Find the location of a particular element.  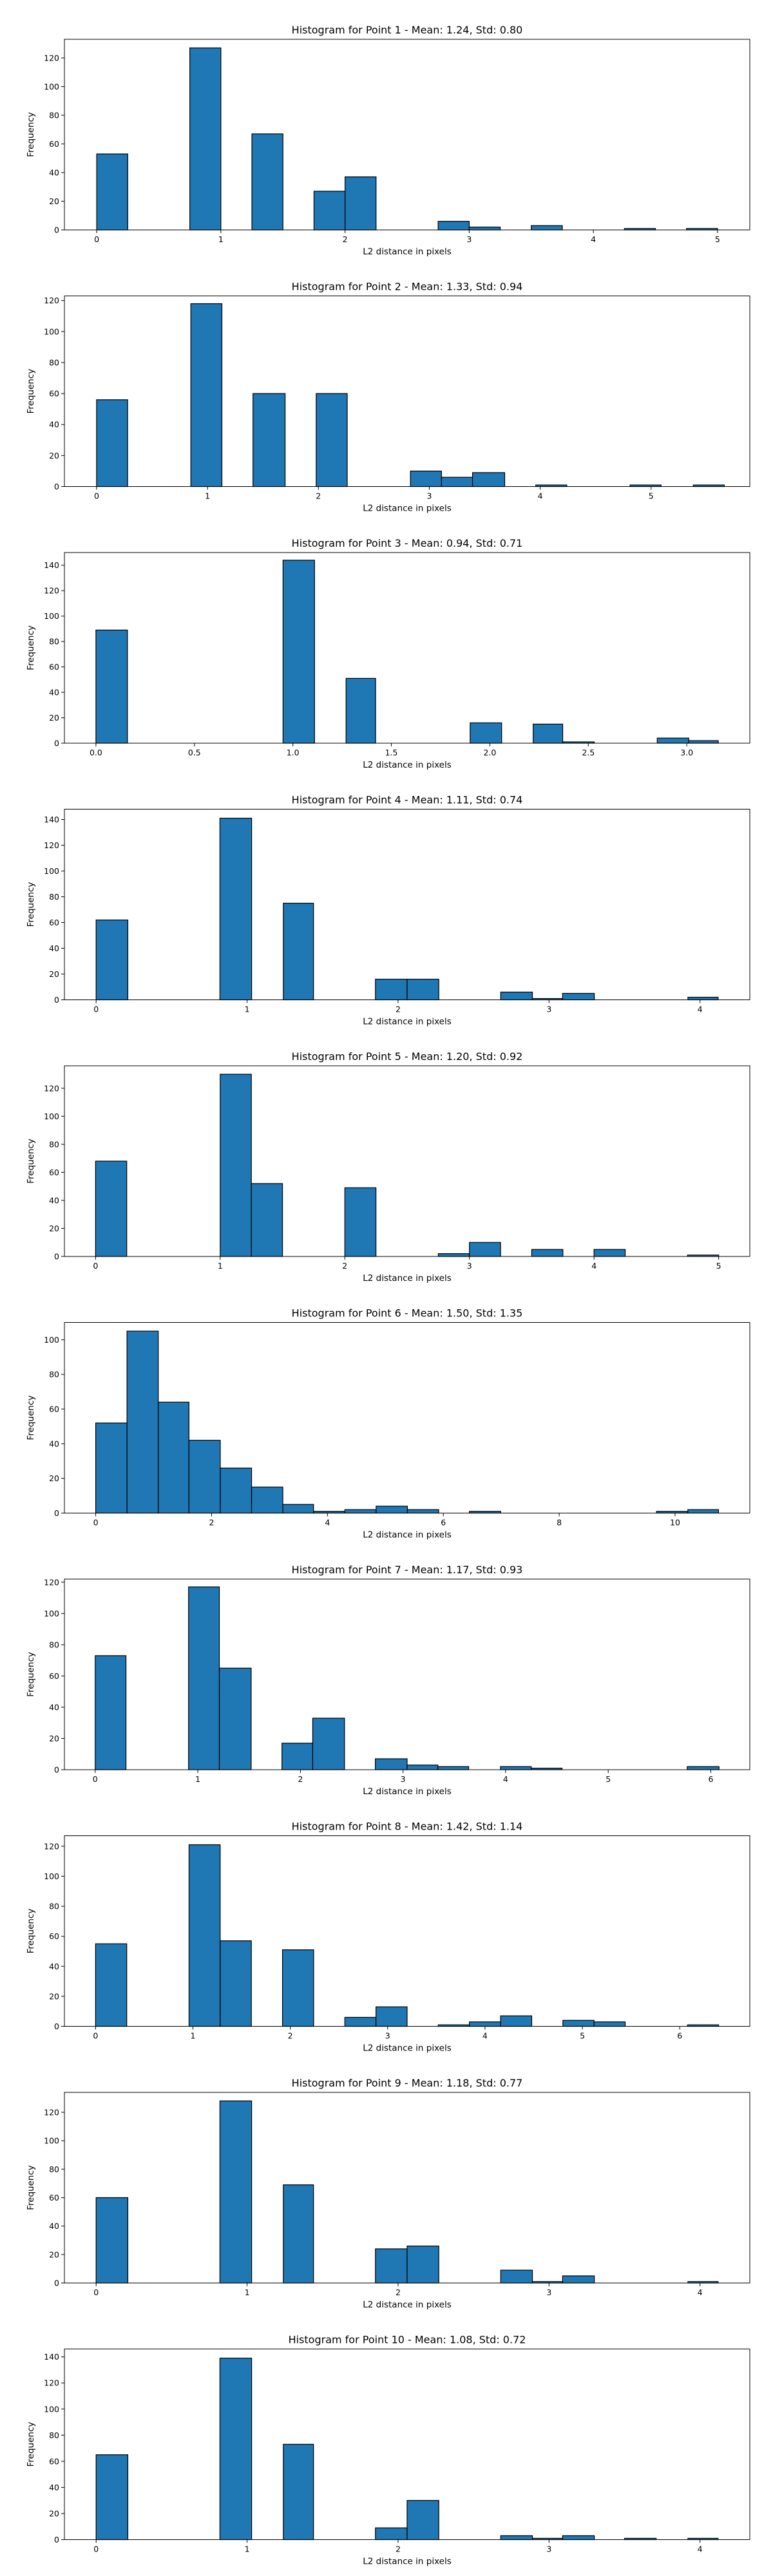

x-tick-label: 3 is located at coordinates (429, 496).